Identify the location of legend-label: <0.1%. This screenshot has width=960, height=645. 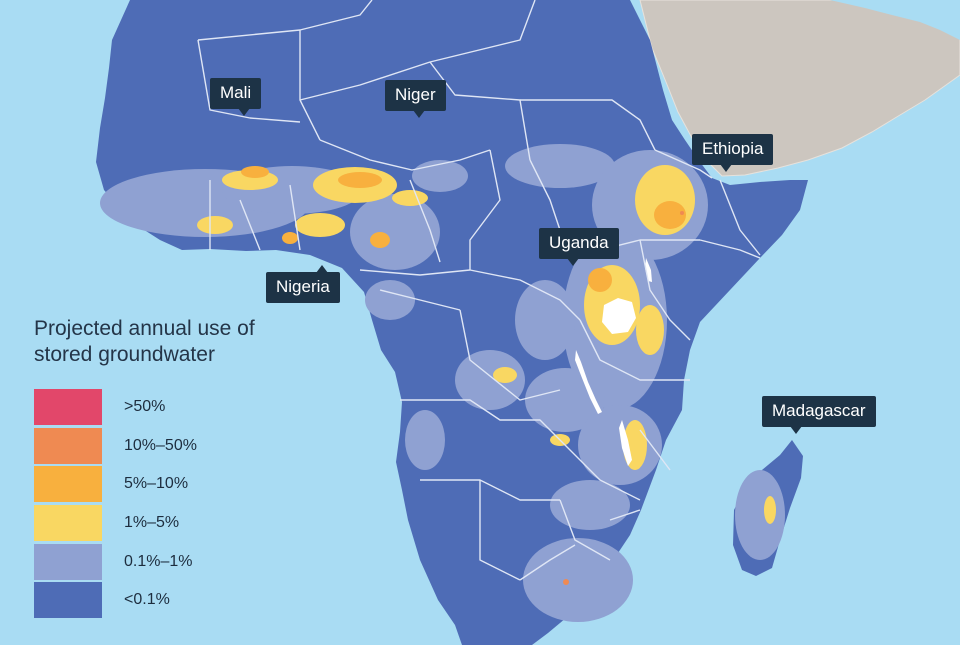
(147, 600).